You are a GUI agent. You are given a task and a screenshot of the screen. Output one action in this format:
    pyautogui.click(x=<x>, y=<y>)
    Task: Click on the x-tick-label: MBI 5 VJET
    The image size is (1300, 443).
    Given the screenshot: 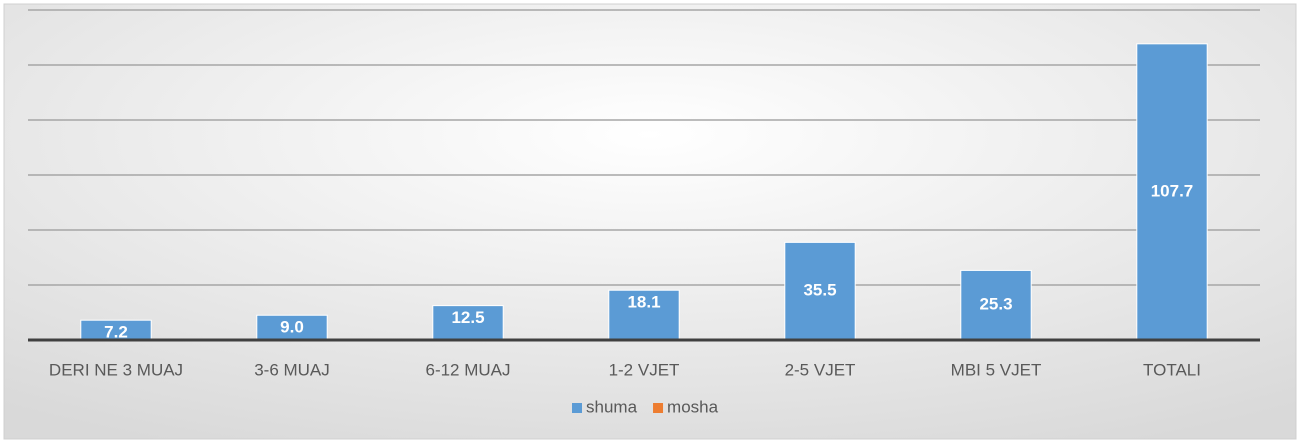 What is the action you would take?
    pyautogui.click(x=996, y=369)
    